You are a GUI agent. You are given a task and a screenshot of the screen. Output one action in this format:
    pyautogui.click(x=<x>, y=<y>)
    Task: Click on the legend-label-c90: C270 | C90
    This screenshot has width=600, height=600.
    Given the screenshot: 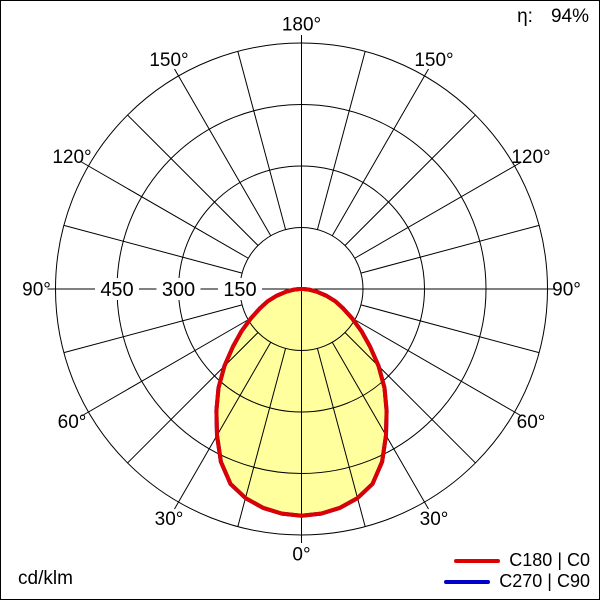 What is the action you would take?
    pyautogui.click(x=544, y=581)
    